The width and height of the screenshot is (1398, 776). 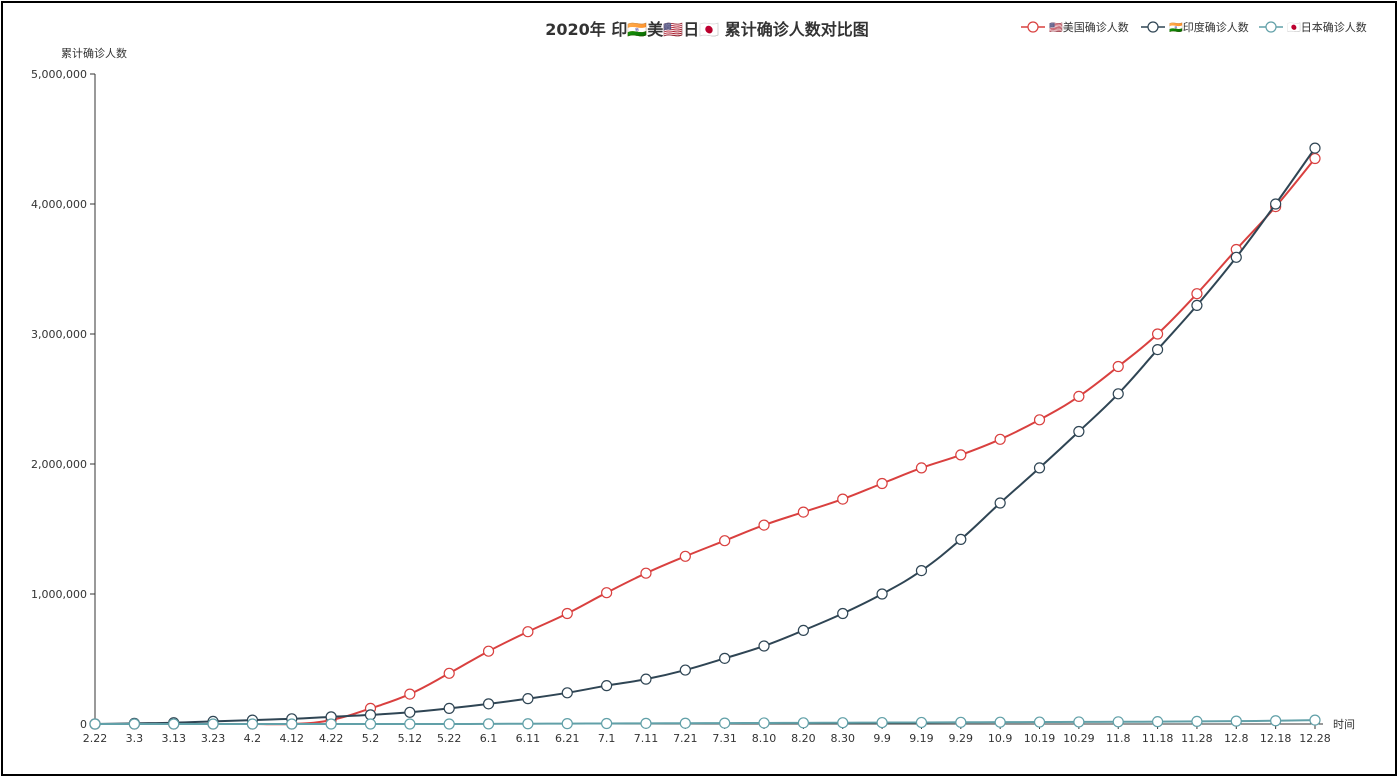 What do you see at coordinates (59, 204) in the screenshot?
I see `y-tick-label: 4,000,000` at bounding box center [59, 204].